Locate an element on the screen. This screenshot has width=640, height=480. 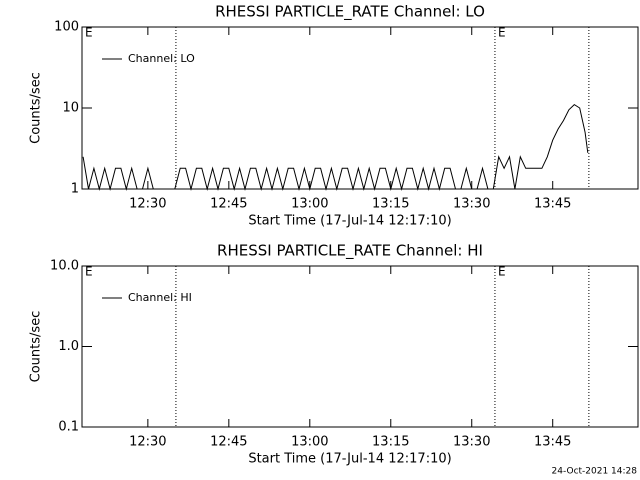
y-tick-label: 10 is located at coordinates (70, 108).